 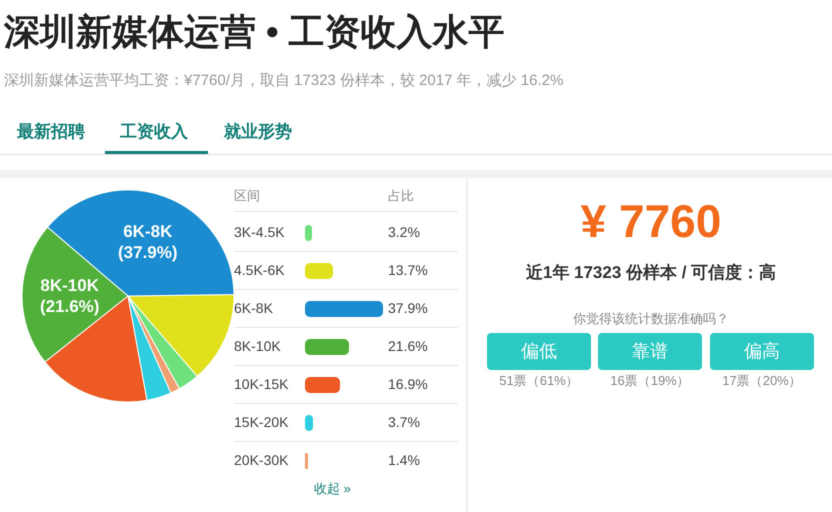 What do you see at coordinates (650, 381) in the screenshot?
I see `text: 16票（19%）` at bounding box center [650, 381].